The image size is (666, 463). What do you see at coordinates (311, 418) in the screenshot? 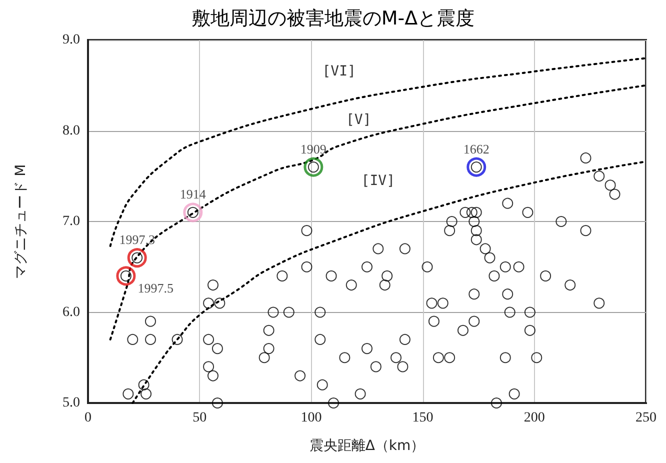
I see `x-tick-label: 100` at bounding box center [311, 418].